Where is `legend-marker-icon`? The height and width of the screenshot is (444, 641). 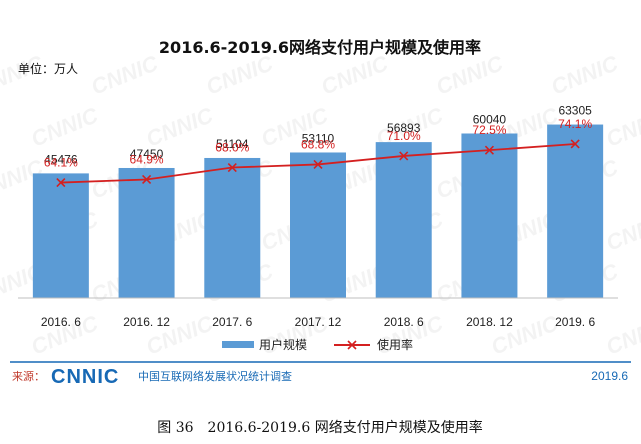
legend-marker-icon is located at coordinates (352, 345).